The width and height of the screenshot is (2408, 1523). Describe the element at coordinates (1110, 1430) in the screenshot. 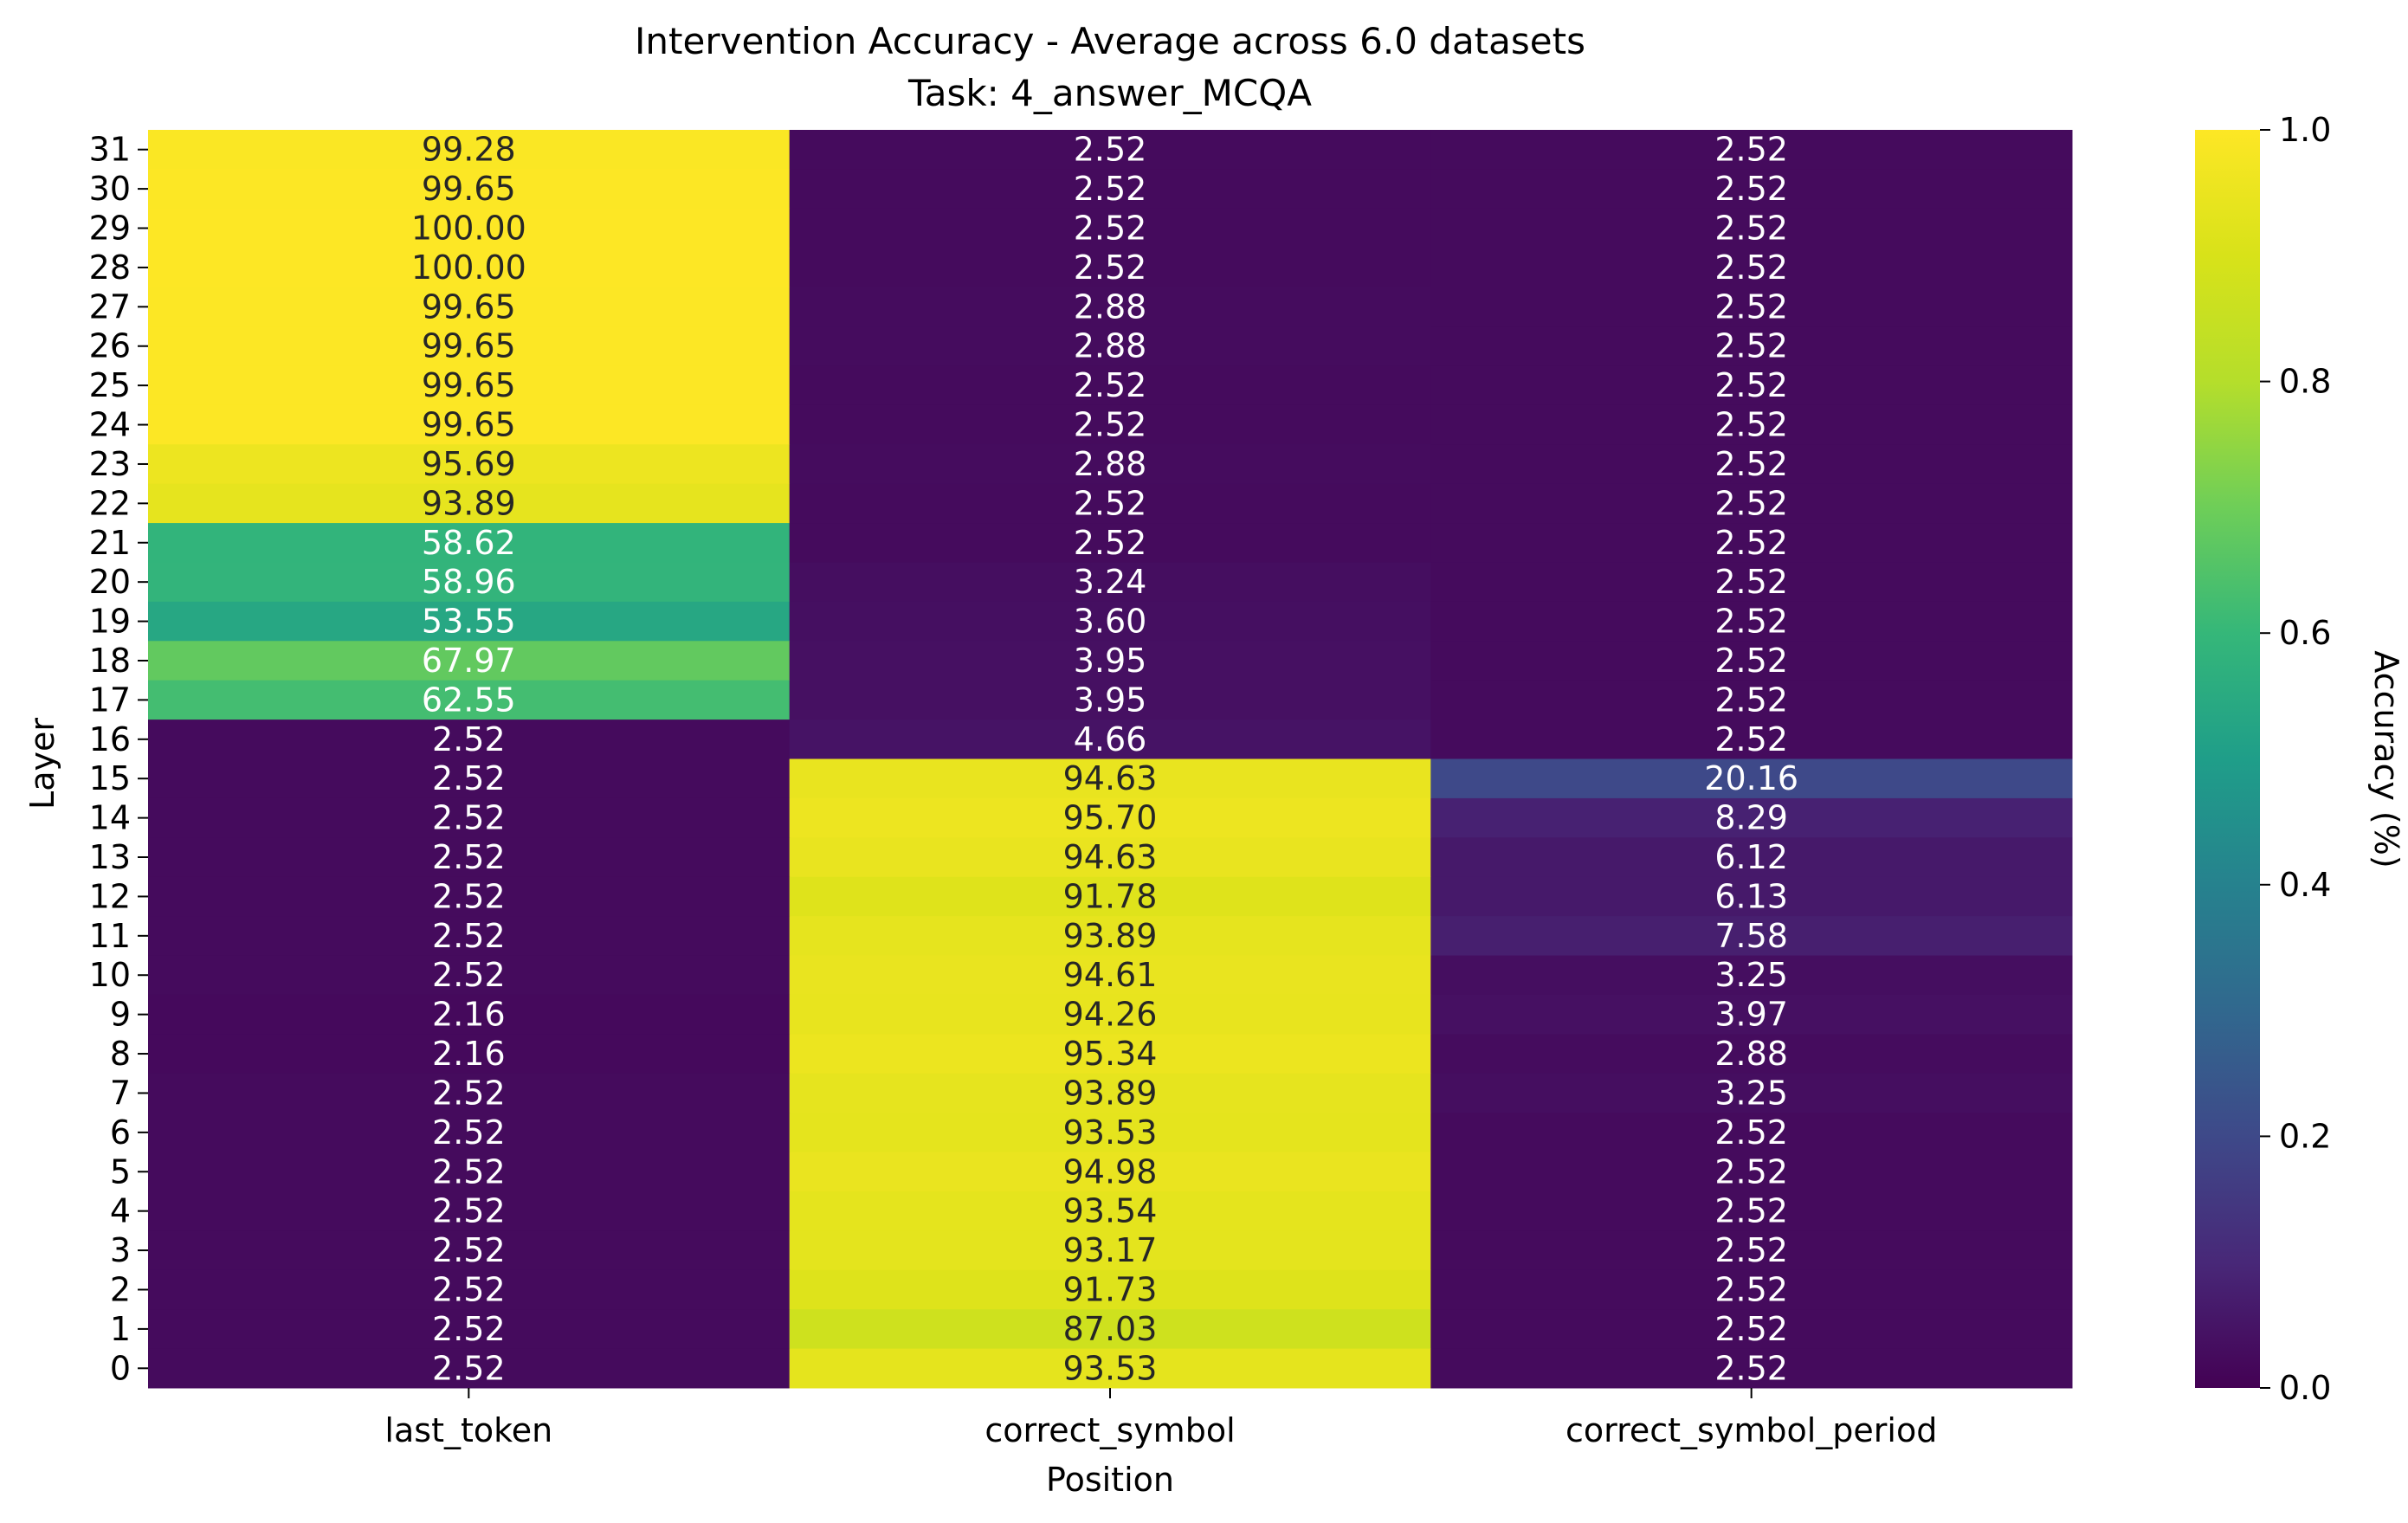

I see `x-tick-label: correct_symbol` at that location.